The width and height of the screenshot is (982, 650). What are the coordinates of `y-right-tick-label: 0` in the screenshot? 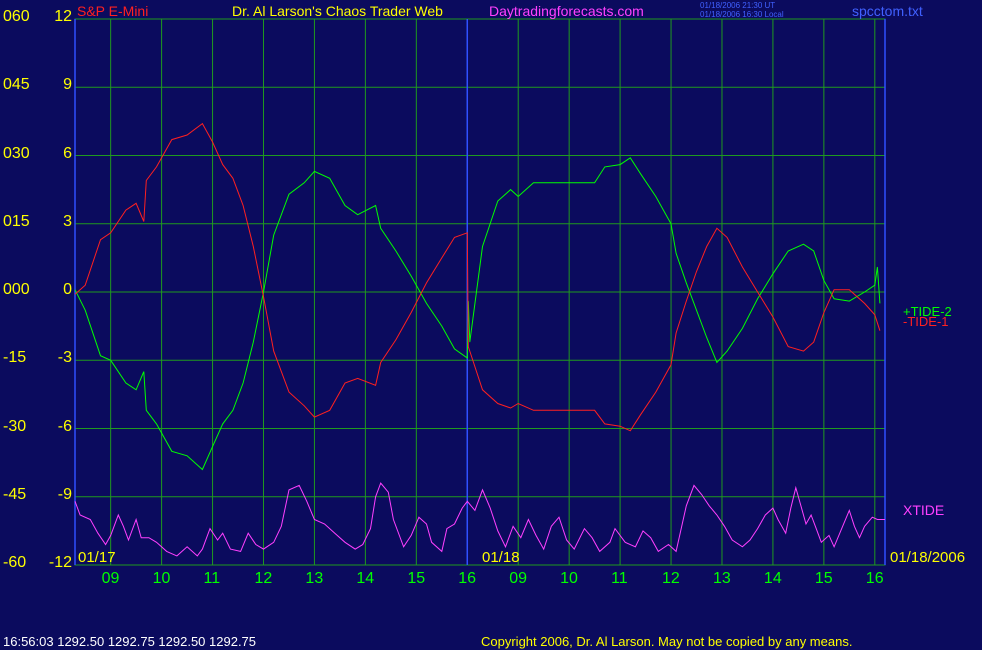 It's located at (67, 289).